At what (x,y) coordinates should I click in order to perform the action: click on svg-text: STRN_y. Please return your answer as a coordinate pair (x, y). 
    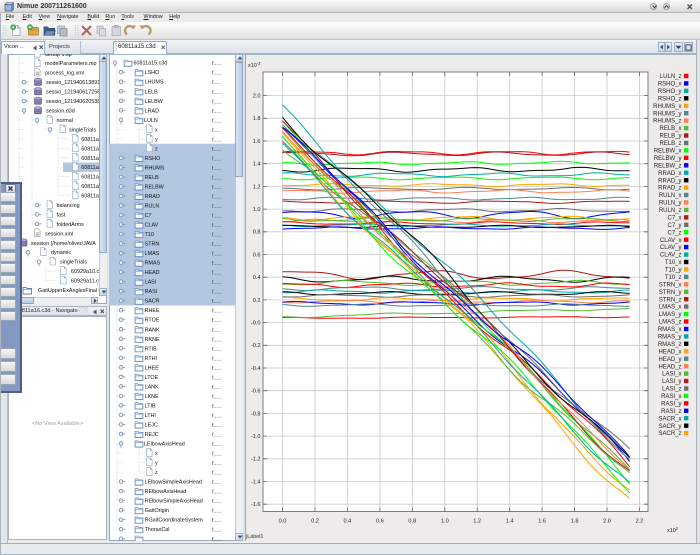
    Looking at the image, I should click on (670, 293).